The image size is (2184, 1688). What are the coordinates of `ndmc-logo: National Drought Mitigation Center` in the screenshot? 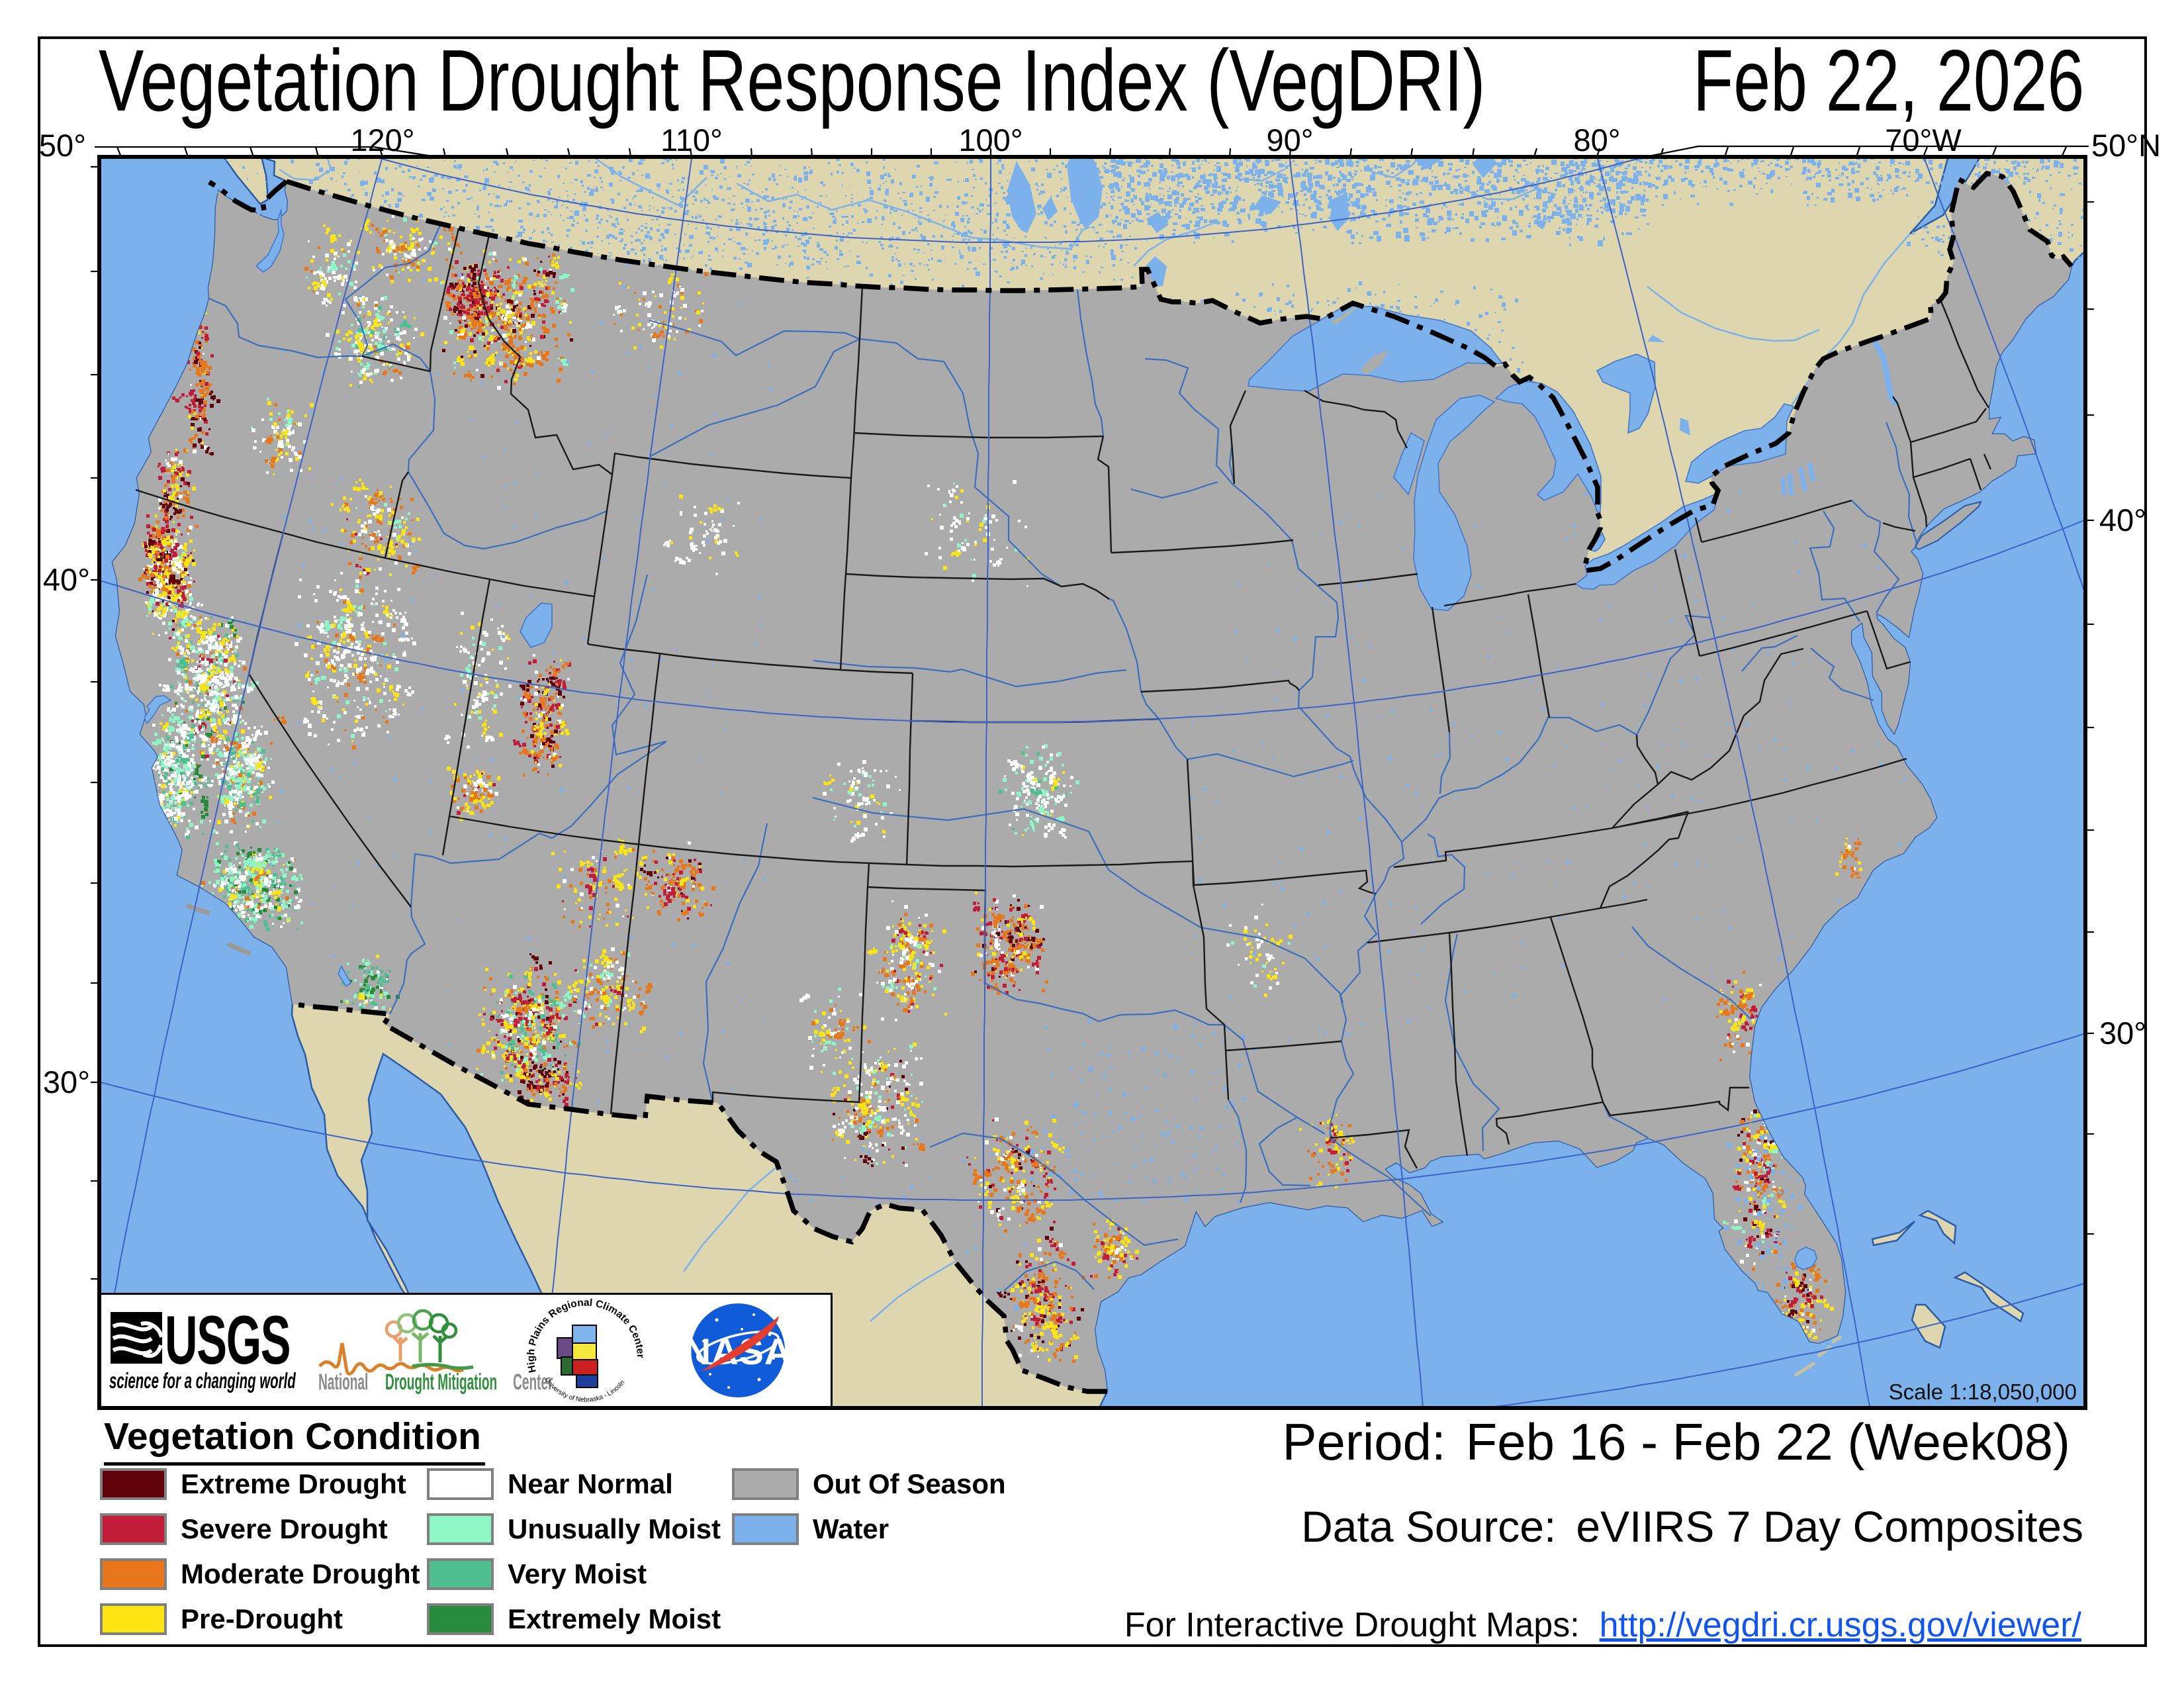 It's located at (435, 1351).